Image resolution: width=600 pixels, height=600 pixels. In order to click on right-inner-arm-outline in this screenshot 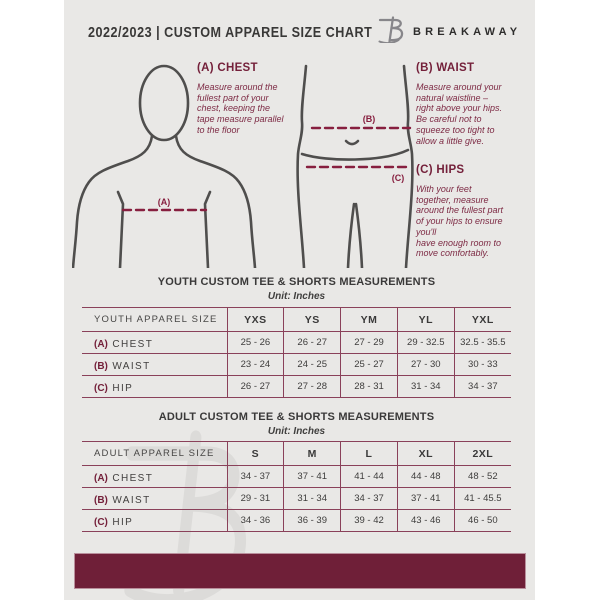, I will do `click(207, 229)`.